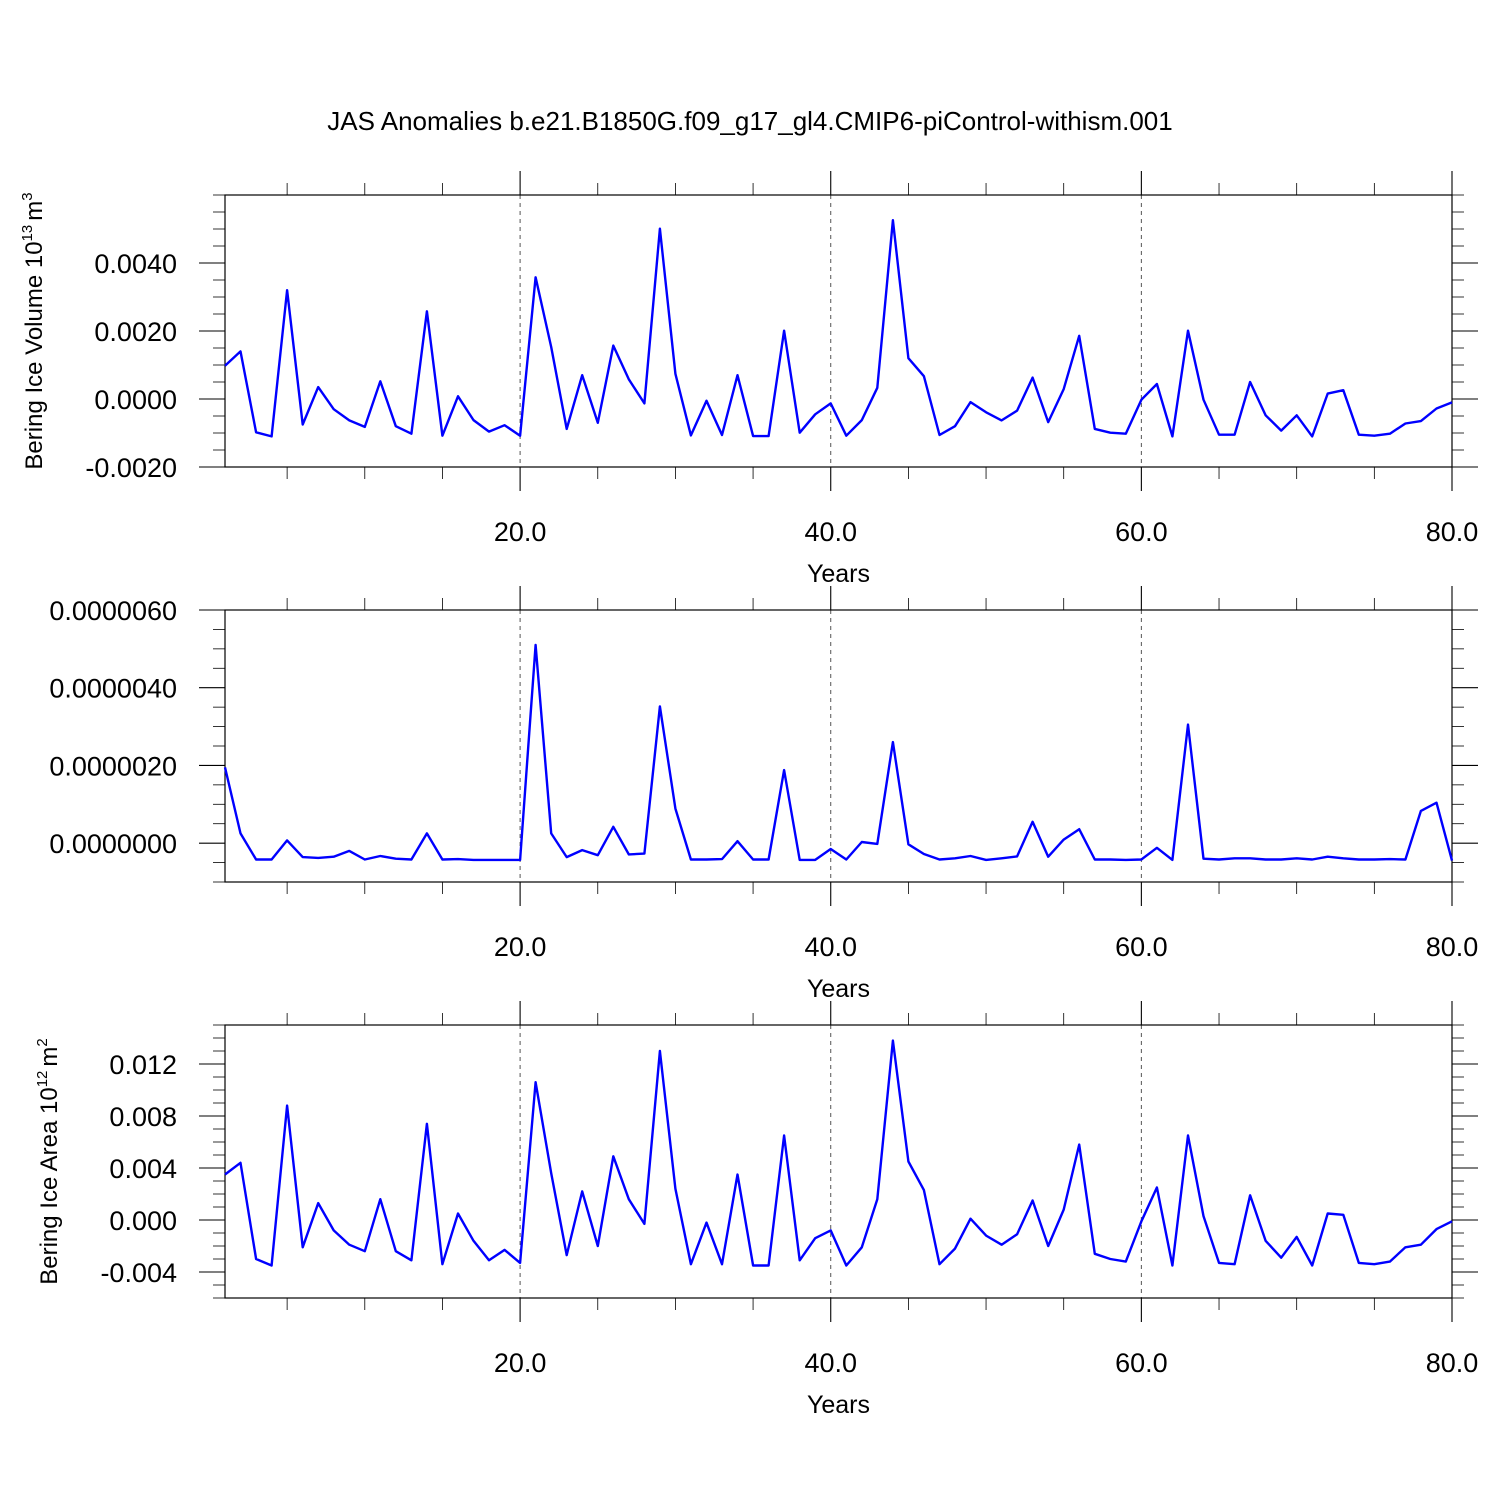  What do you see at coordinates (135, 332) in the screenshot?
I see `y-tick-label: 0.0020` at bounding box center [135, 332].